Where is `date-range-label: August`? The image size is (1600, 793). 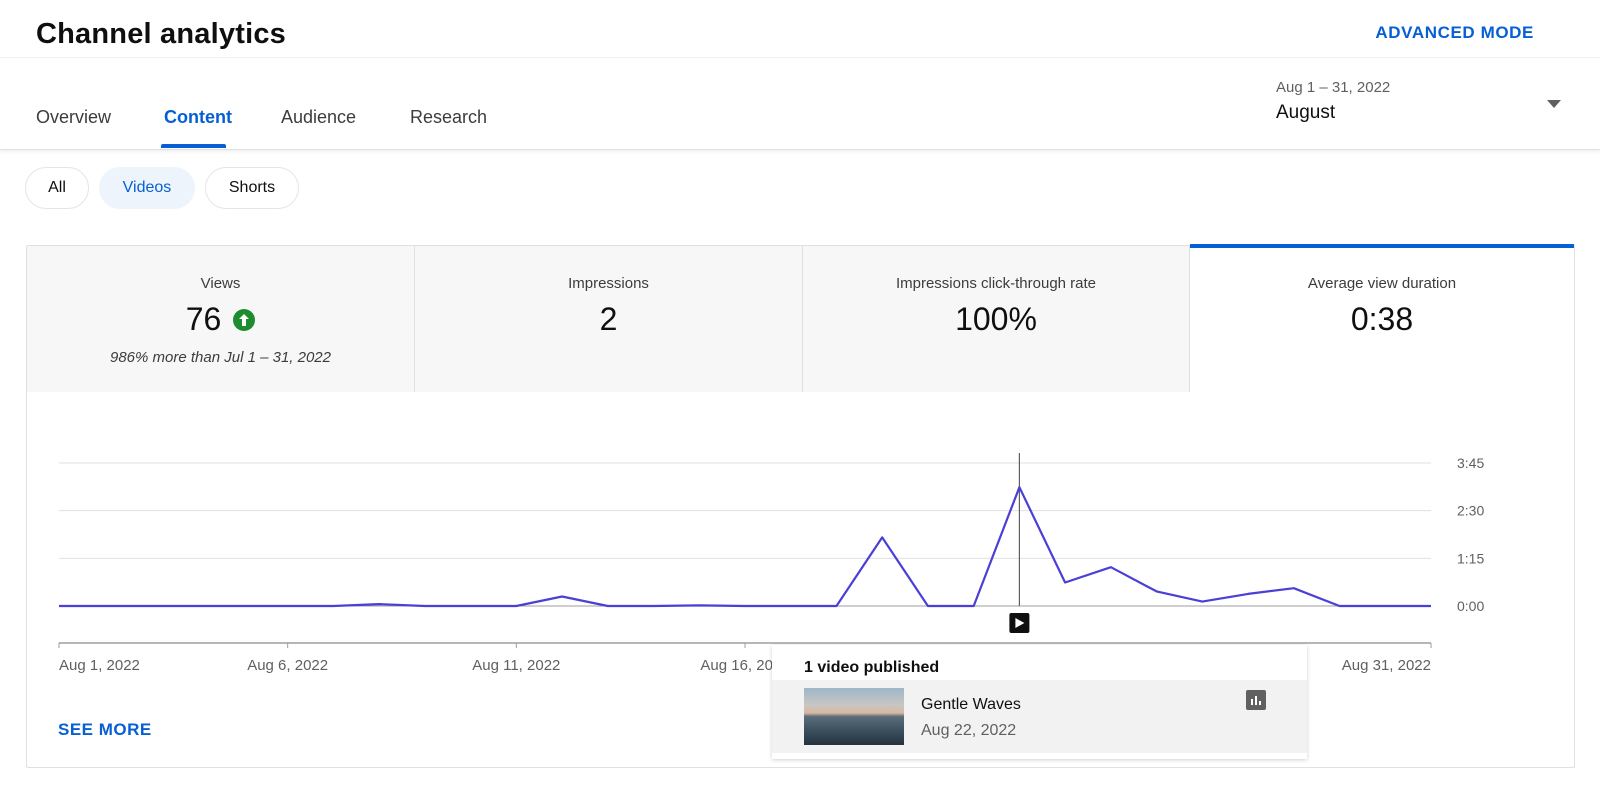
date-range-label: August is located at coordinates (1306, 112).